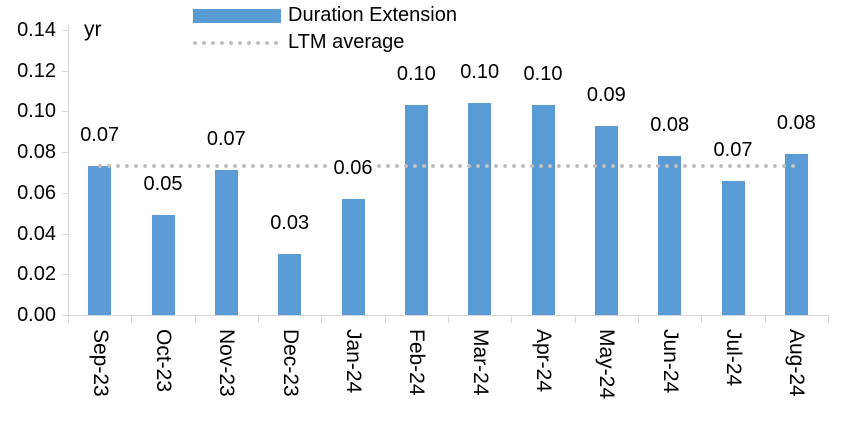  What do you see at coordinates (670, 361) in the screenshot?
I see `x-category-label: Jun-24` at bounding box center [670, 361].